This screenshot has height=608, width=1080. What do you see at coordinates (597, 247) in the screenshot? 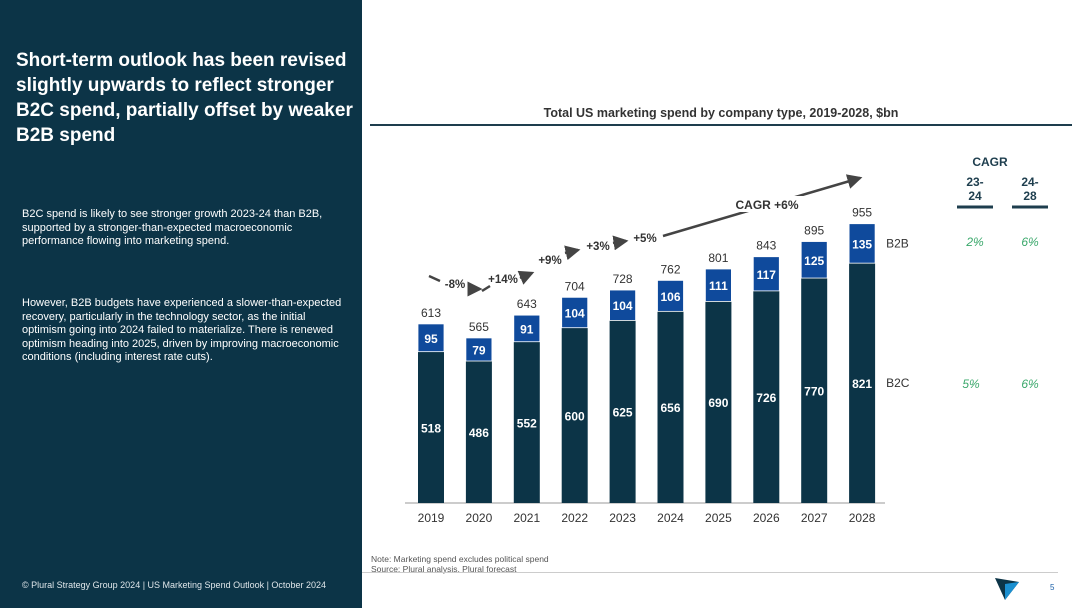
I see `growth-label: +3%` at bounding box center [597, 247].